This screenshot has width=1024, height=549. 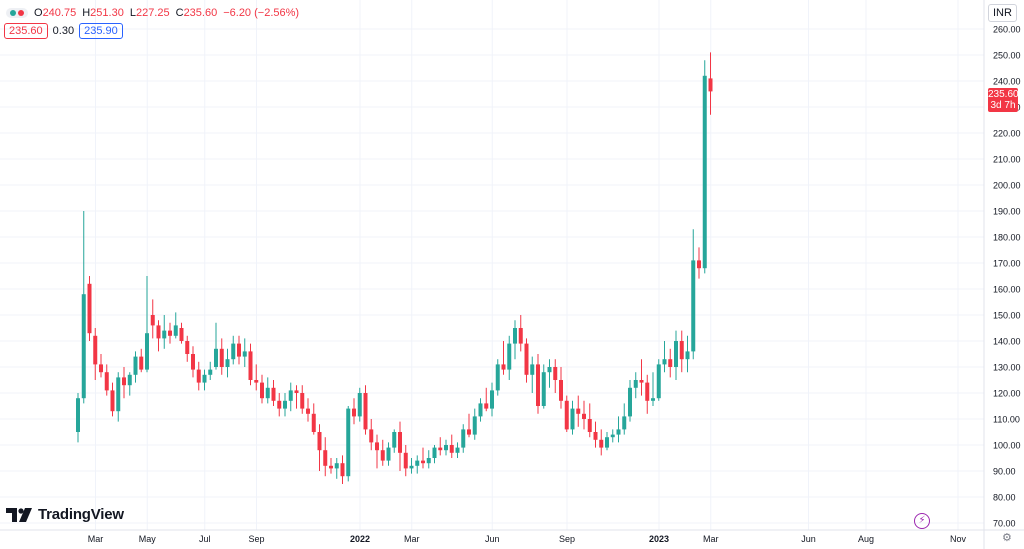 What do you see at coordinates (55, 13) in the screenshot?
I see `legend-open: O240.75` at bounding box center [55, 13].